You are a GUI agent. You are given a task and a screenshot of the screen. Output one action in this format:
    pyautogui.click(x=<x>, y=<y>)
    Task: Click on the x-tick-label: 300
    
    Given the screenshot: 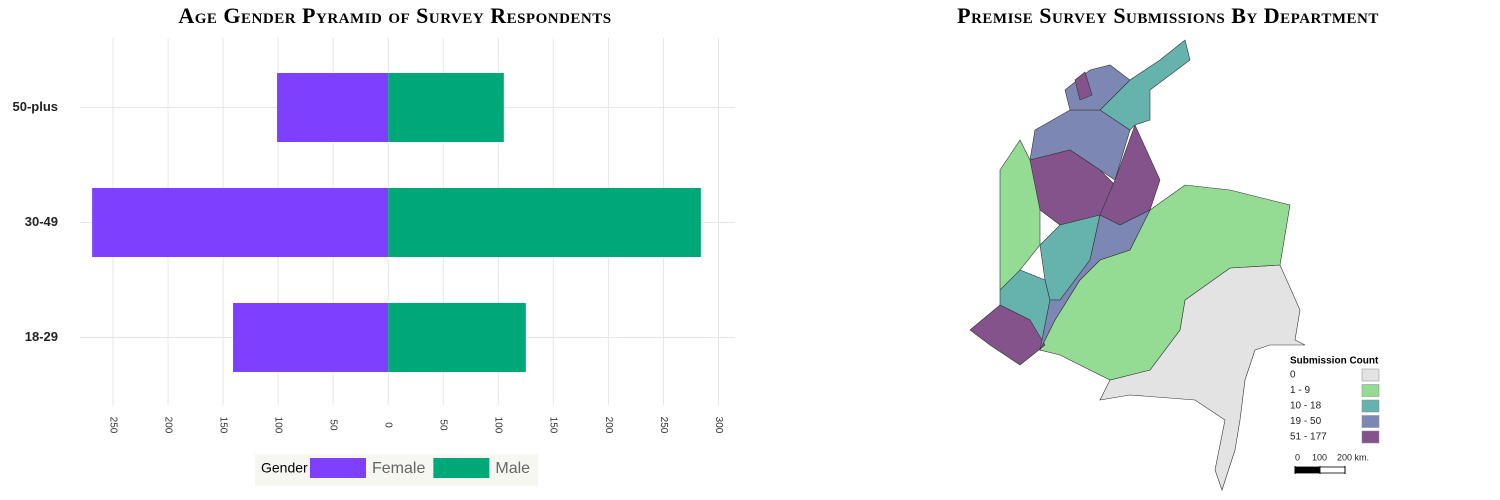 What is the action you would take?
    pyautogui.click(x=718, y=425)
    